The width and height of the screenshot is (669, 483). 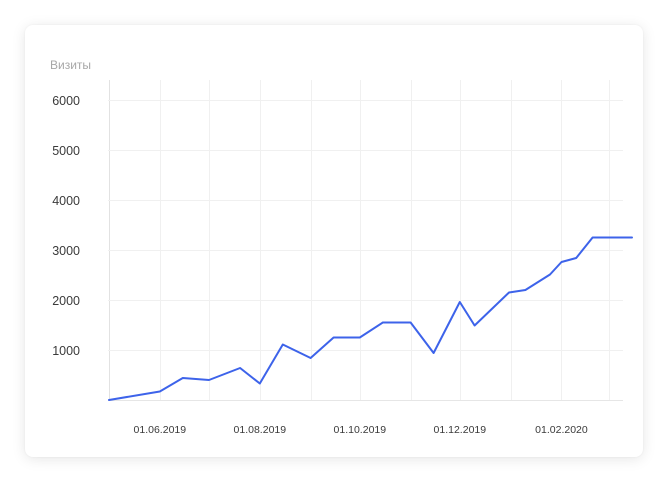 What do you see at coordinates (71, 65) in the screenshot?
I see `chart-title: Визиты` at bounding box center [71, 65].